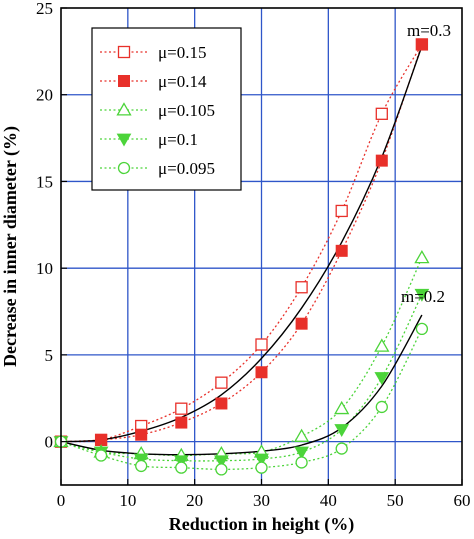 The width and height of the screenshot is (474, 539). I want to click on x-axis-title: Reduction in height (%), so click(262, 524).